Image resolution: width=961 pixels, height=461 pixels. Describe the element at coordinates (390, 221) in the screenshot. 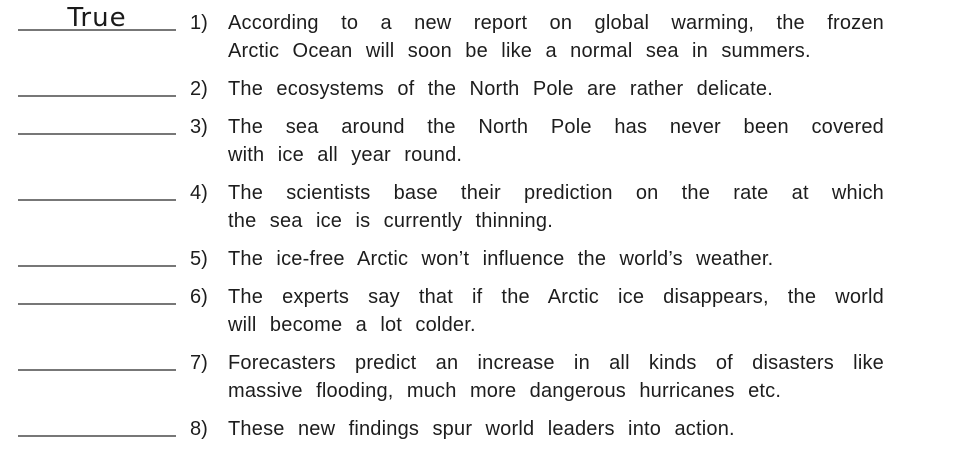

I see `statement-line: the sea ice is currently thinning.` at that location.